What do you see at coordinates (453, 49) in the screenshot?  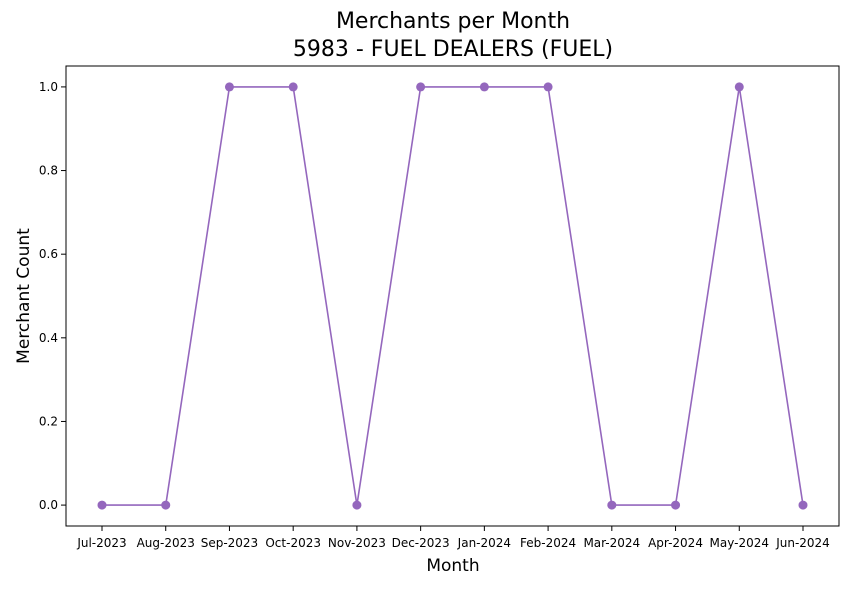 I see `chart-subtitle: 5983 - FUEL DEALERS (FUEL)` at bounding box center [453, 49].